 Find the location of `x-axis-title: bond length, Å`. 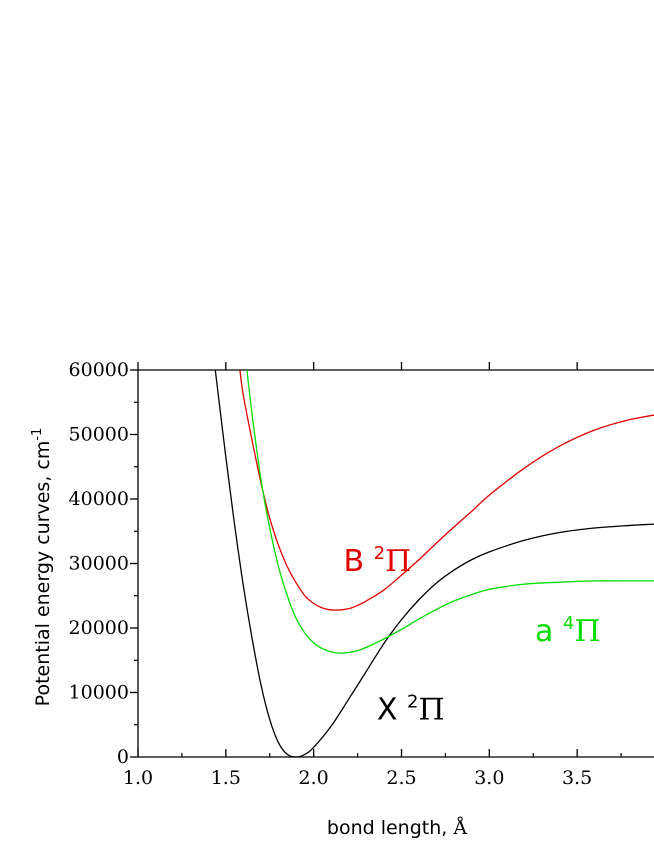

x-axis-title: bond length, Å is located at coordinates (397, 828).